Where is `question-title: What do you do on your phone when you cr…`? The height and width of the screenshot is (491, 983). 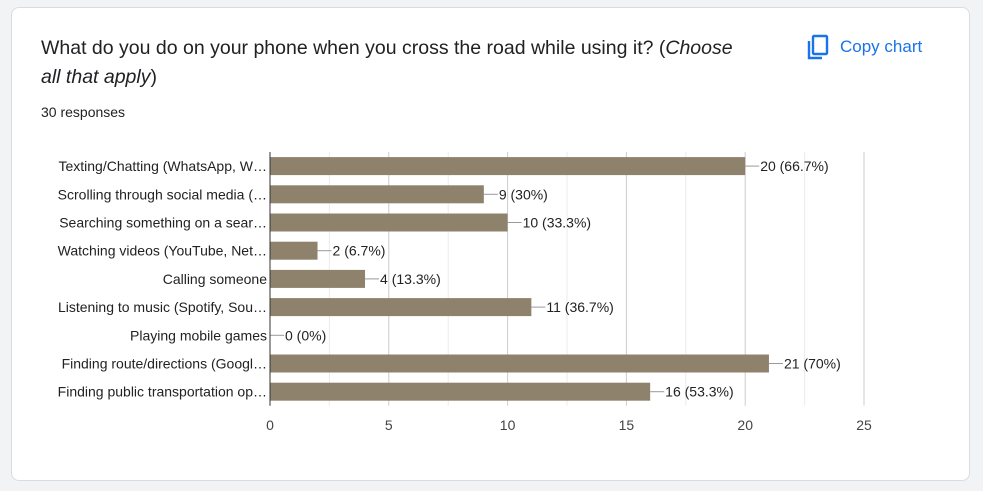 question-title: What do you do on your phone when you cr… is located at coordinates (387, 62).